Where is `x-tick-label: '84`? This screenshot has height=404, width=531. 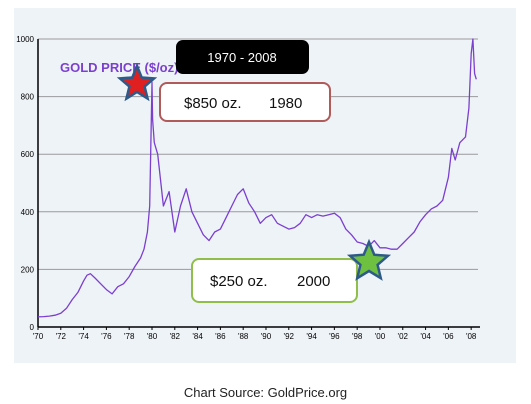 x-tick-label: '84 is located at coordinates (197, 336).